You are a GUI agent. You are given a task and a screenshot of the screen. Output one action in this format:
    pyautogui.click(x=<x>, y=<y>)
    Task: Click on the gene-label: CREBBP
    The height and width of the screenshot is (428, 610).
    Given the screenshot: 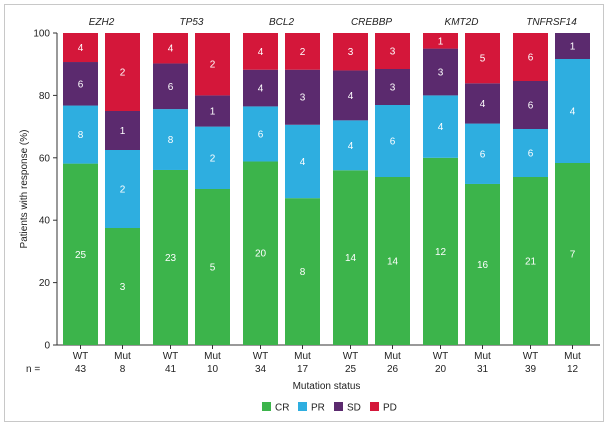 What is the action you would take?
    pyautogui.click(x=371, y=22)
    